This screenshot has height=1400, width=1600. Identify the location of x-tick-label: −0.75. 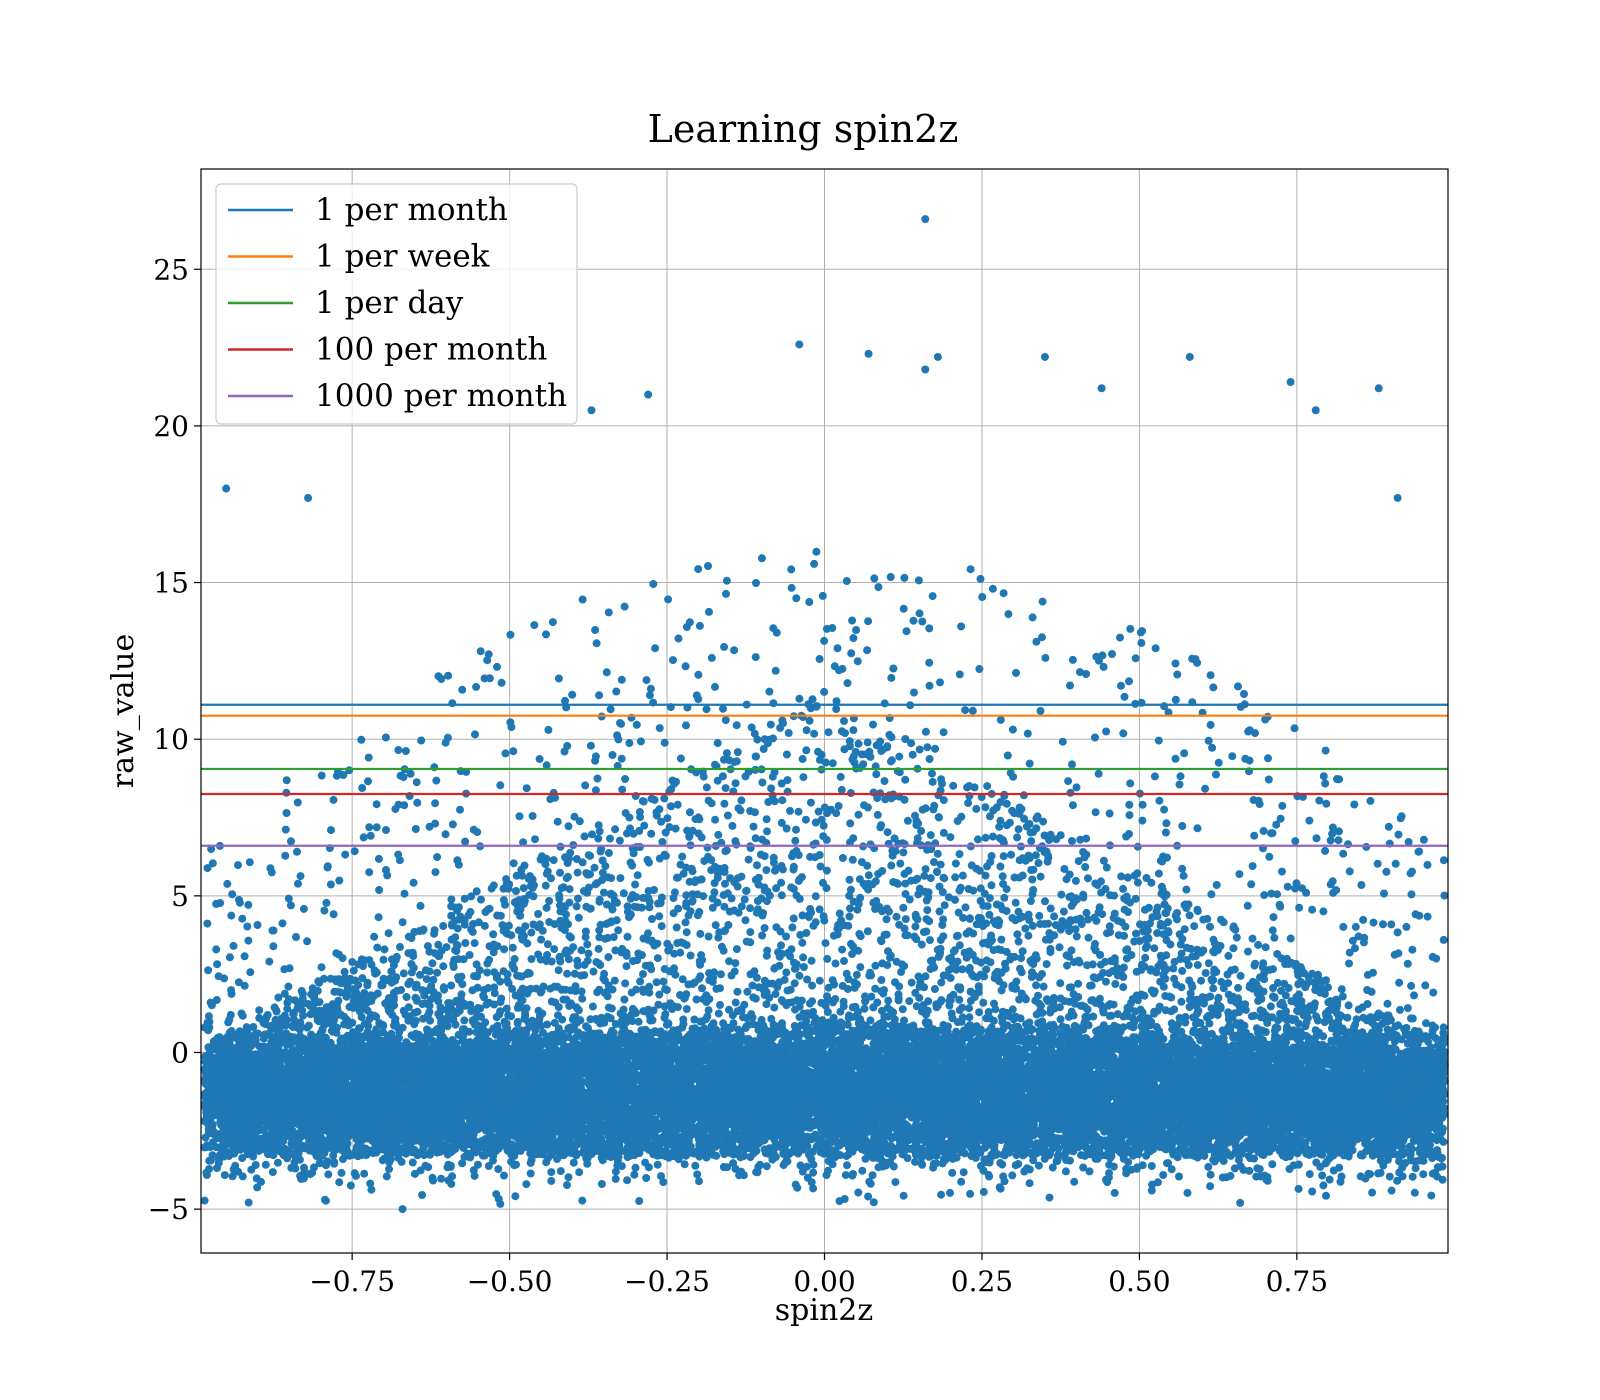
(352, 1281).